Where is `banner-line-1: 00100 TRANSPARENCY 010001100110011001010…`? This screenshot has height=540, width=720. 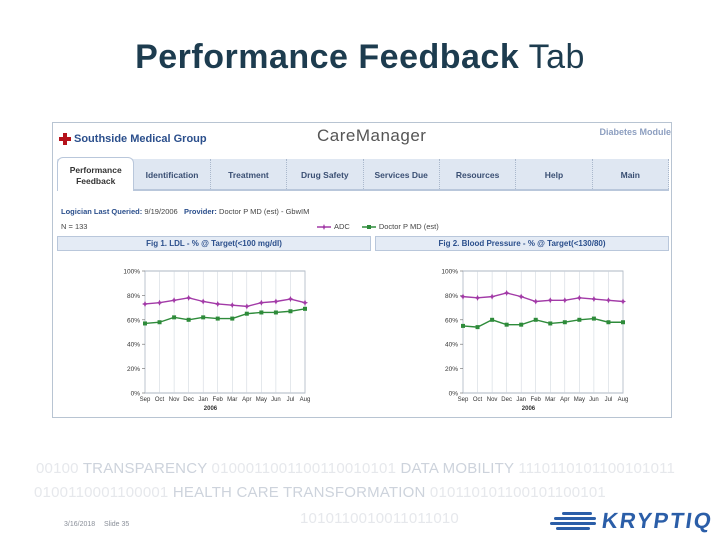 banner-line-1: 00100 TRANSPARENCY 010001100110011001010… is located at coordinates (355, 468).